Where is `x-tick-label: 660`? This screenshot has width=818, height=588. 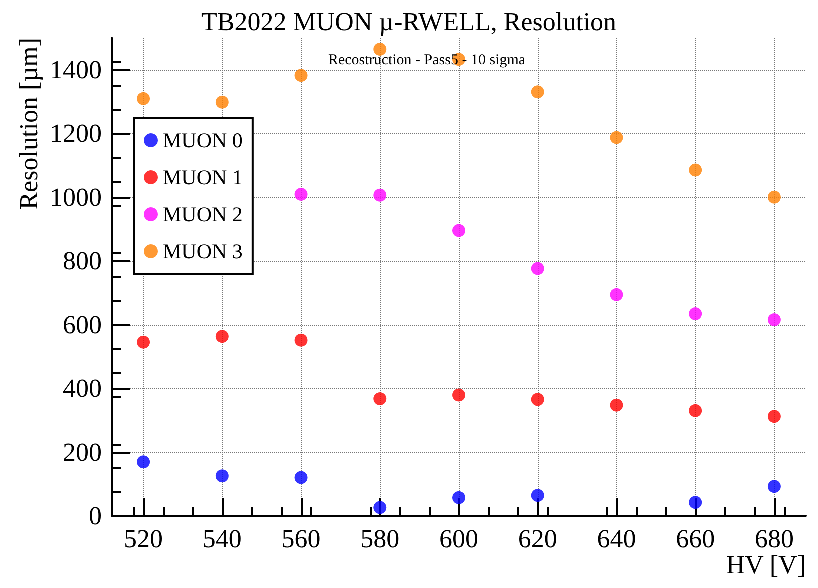 x-tick-label: 660 is located at coordinates (696, 539).